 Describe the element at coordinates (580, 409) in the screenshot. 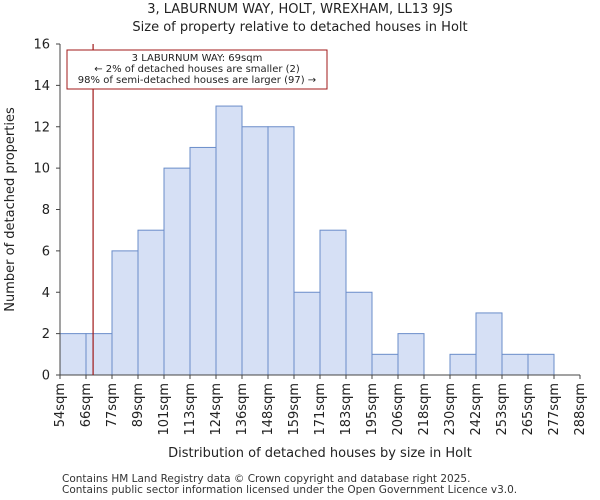

I see `x-tick-label-288sqm: 288sqm` at that location.